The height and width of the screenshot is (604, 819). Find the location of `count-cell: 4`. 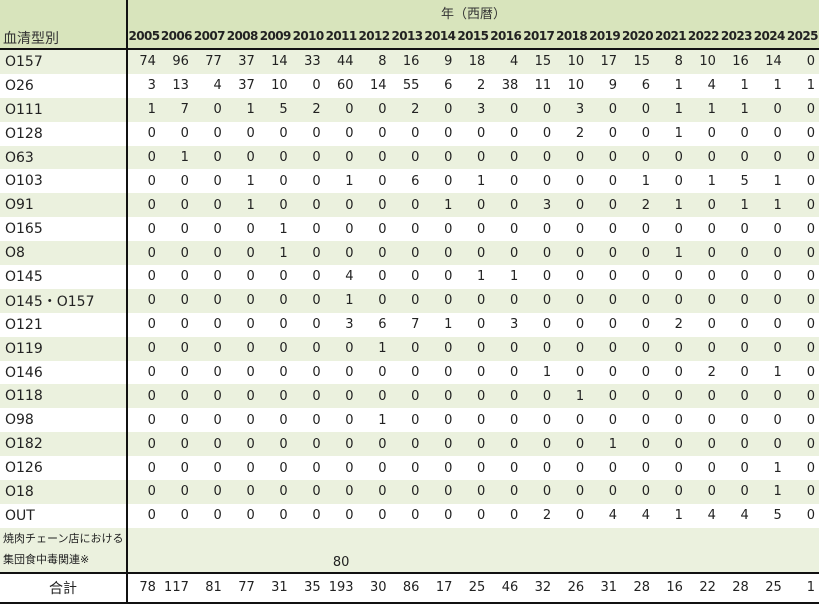

count-cell: 4 is located at coordinates (506, 61).